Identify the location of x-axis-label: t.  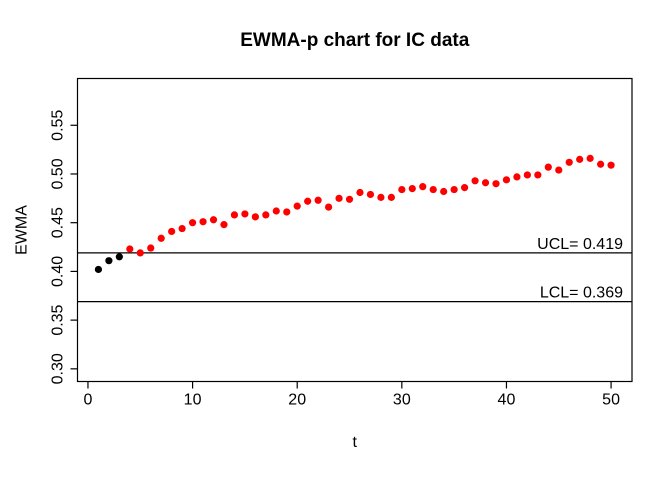
(355, 442).